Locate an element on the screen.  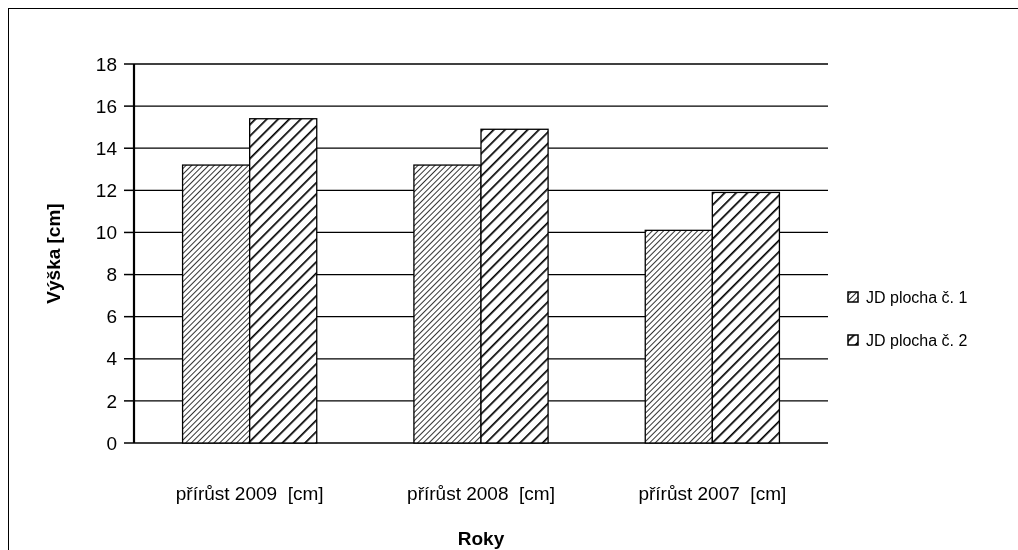
y-tick-label: 18 is located at coordinates (106, 64).